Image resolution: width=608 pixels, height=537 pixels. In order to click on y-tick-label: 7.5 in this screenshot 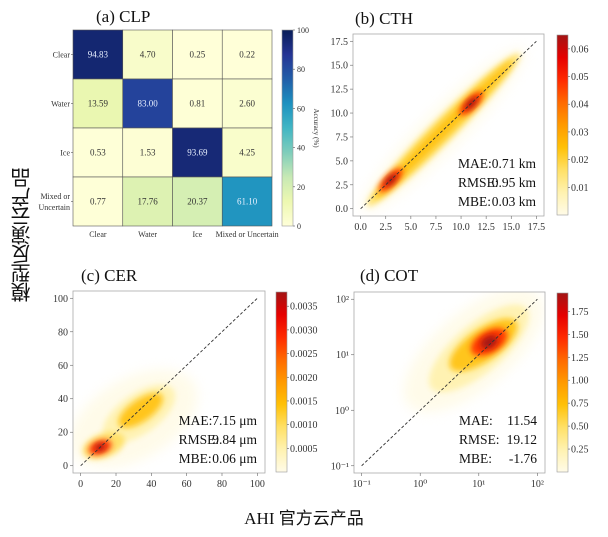, I will do `click(342, 137)`.